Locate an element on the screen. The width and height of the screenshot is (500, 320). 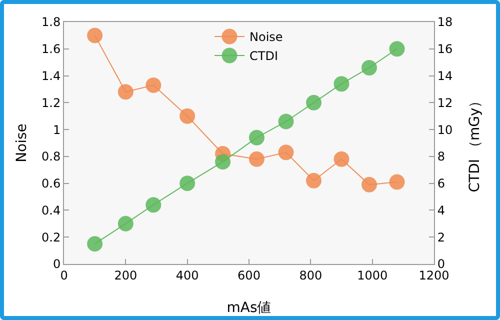
y-tick-label: 1.2 is located at coordinates (51, 103).